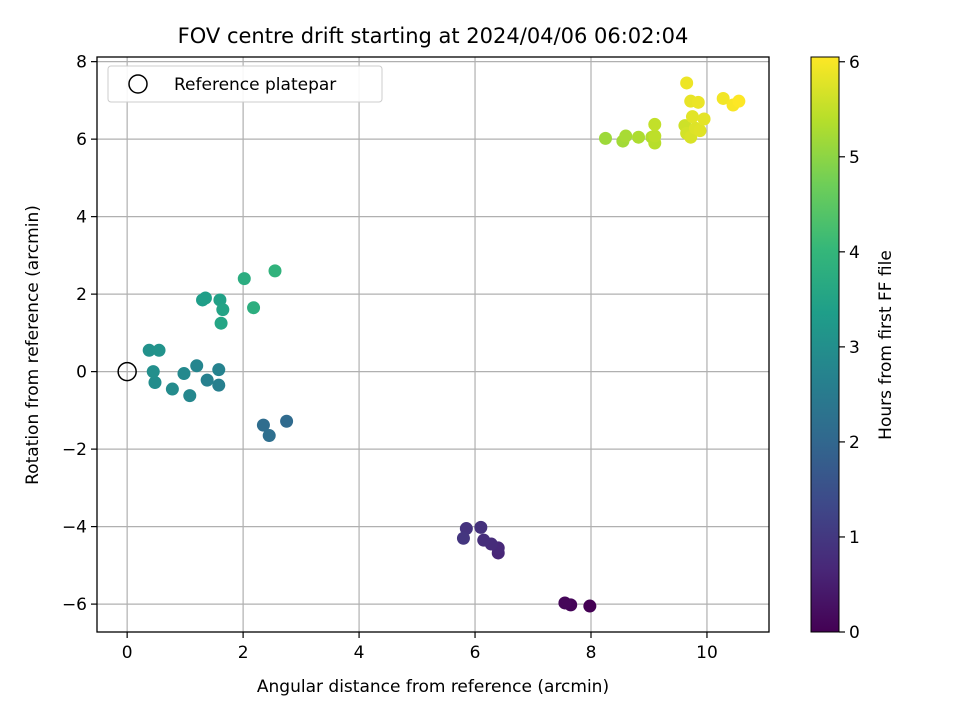 The width and height of the screenshot is (960, 724). What do you see at coordinates (886, 345) in the screenshot?
I see `colorbar-label: Hours from first FF file` at bounding box center [886, 345].